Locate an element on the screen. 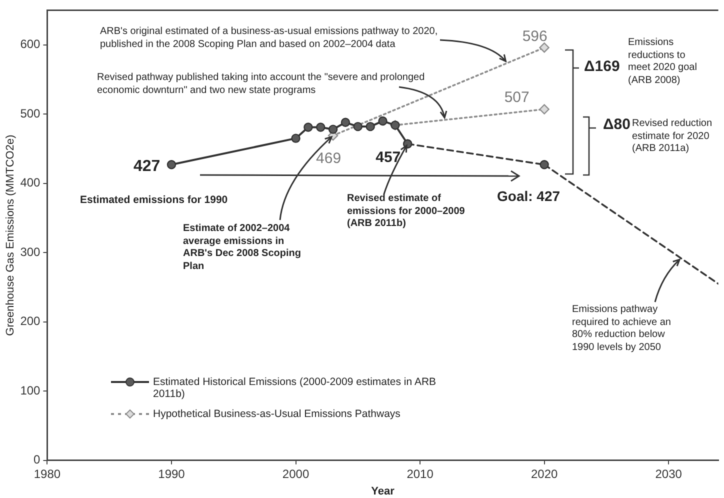 The height and width of the screenshot is (498, 724). annotation: 457 is located at coordinates (388, 158).